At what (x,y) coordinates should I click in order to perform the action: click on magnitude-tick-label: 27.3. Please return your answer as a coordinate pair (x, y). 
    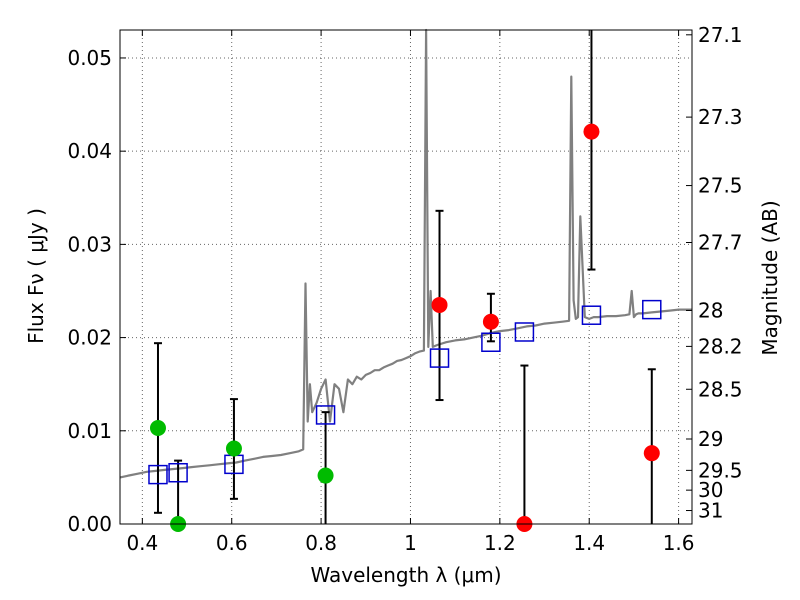
    Looking at the image, I should click on (720, 117).